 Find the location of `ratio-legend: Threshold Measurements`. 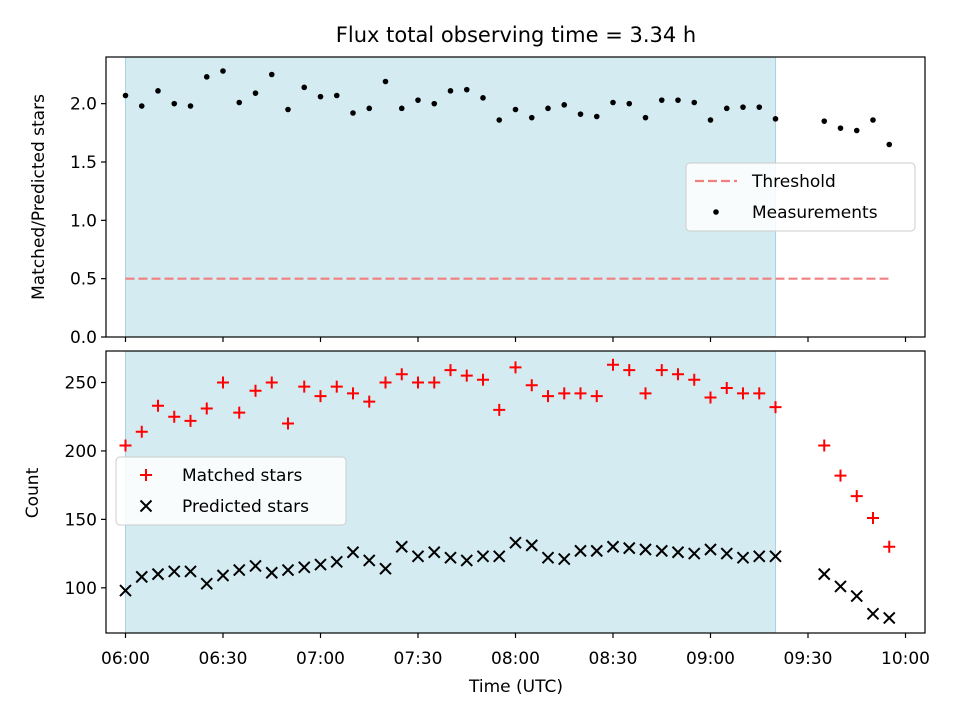

ratio-legend: Threshold Measurements is located at coordinates (800, 197).